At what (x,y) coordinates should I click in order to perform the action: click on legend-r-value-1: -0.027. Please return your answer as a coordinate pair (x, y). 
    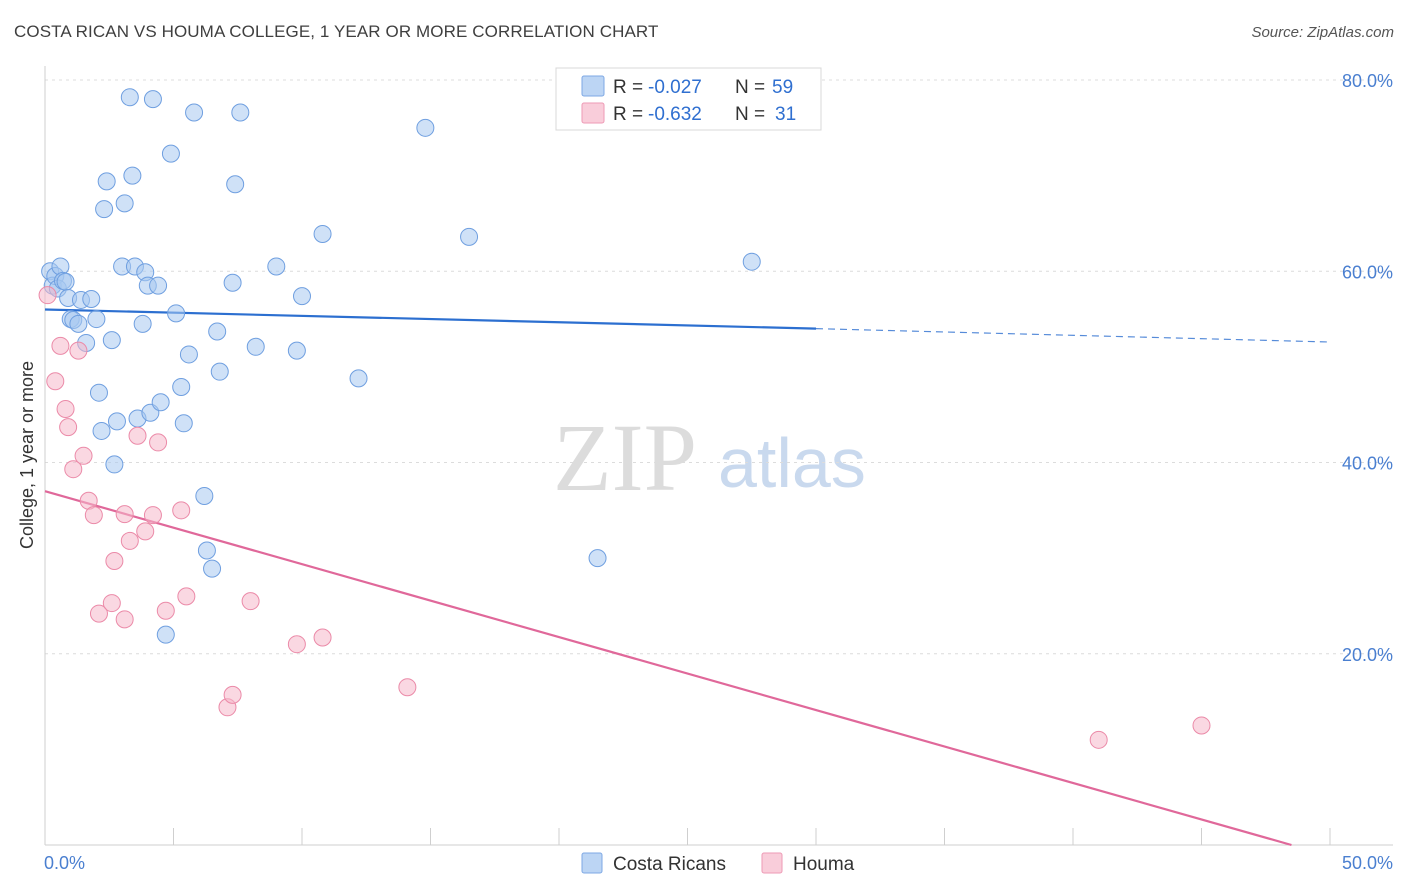
    Looking at the image, I should click on (675, 87).